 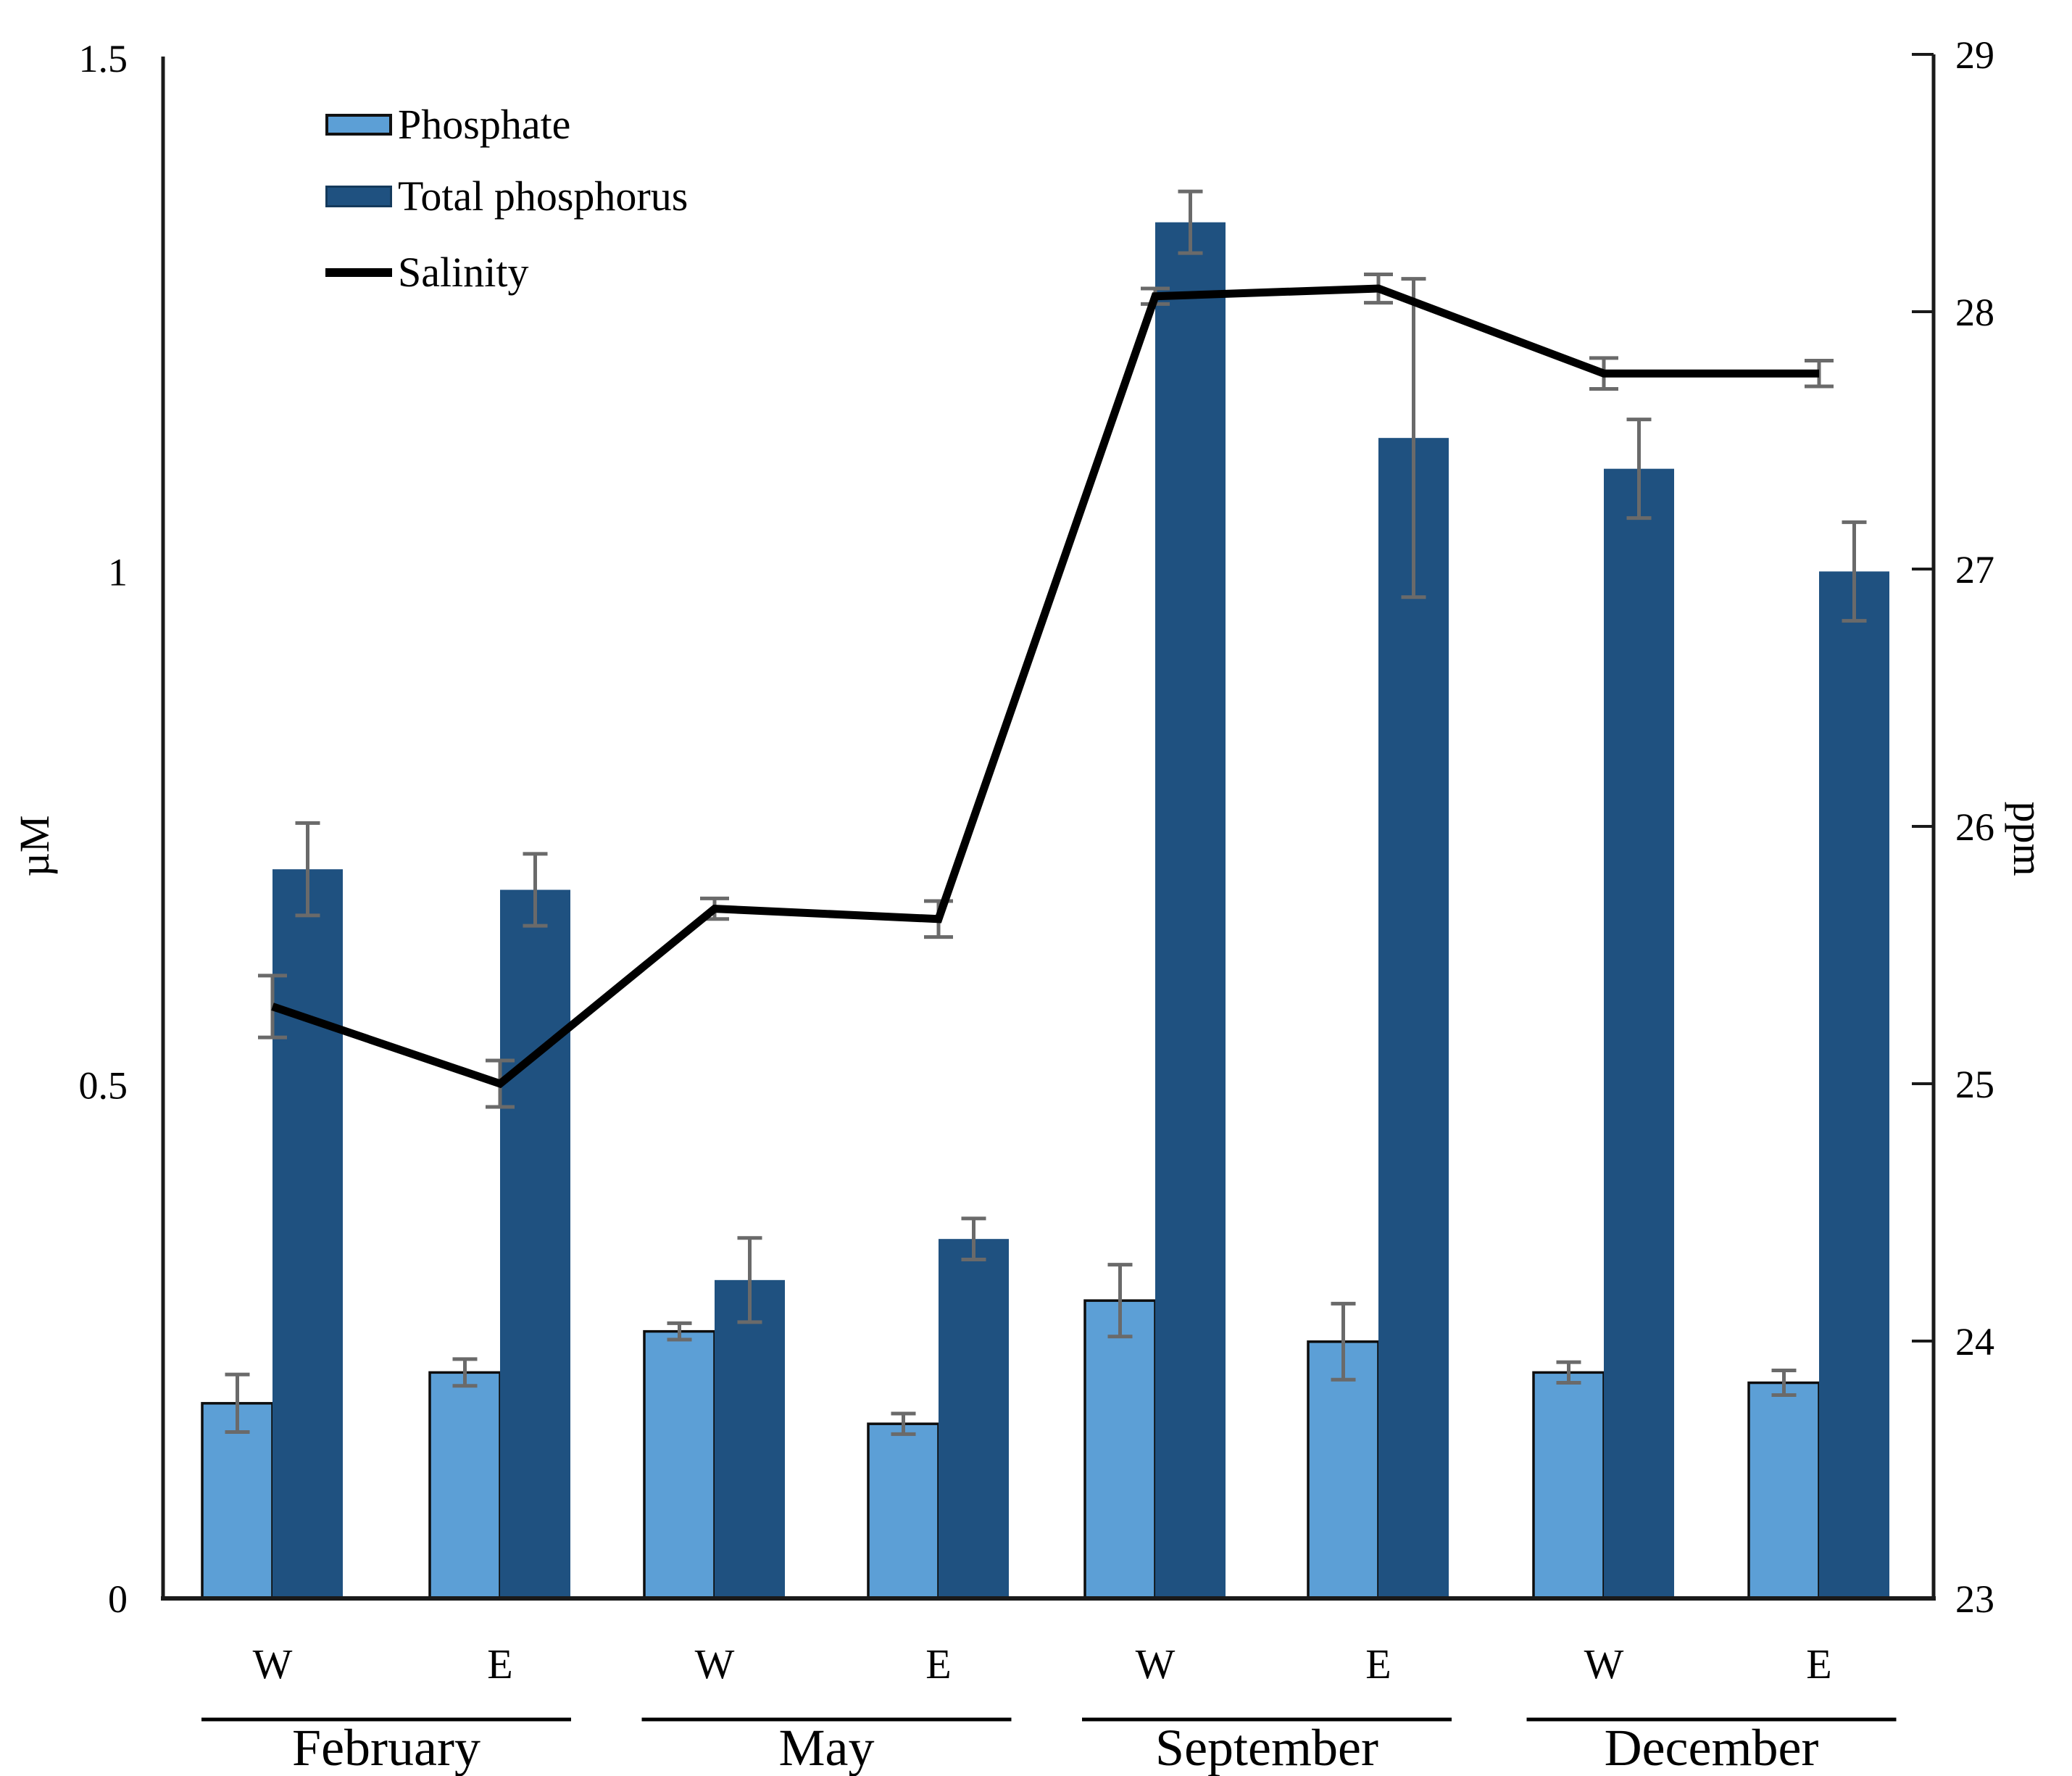 I want to click on right-axis-tick-label: 26, so click(x=1975, y=827).